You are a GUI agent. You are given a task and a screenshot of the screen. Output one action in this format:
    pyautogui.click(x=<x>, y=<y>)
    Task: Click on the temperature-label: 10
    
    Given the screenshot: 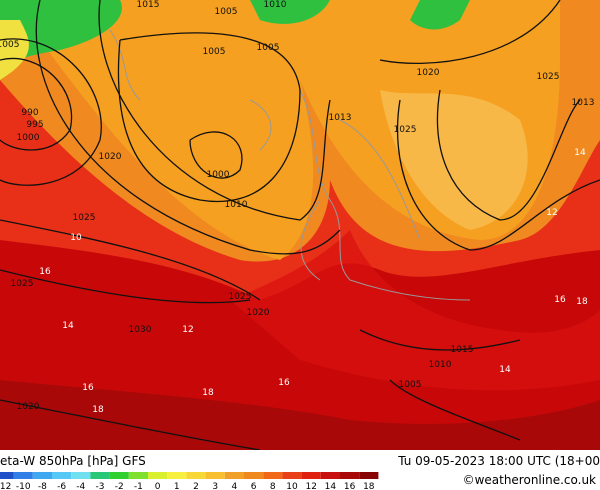 What is the action you would take?
    pyautogui.click(x=76, y=238)
    